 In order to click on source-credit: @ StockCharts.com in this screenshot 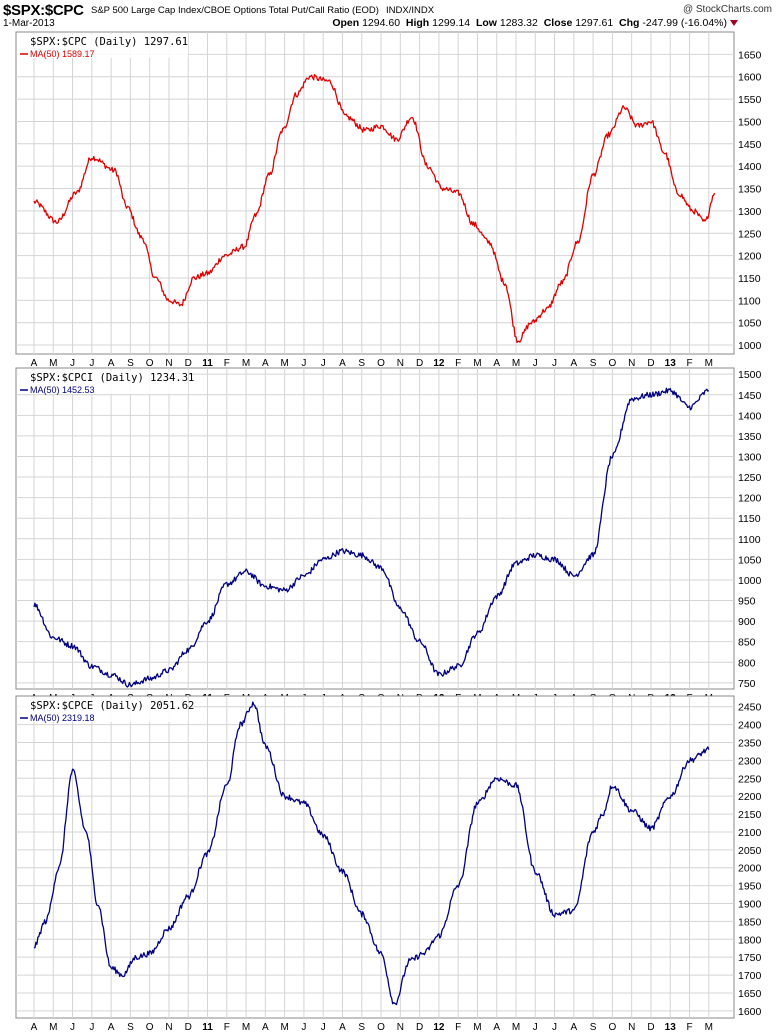, I will do `click(727, 9)`.